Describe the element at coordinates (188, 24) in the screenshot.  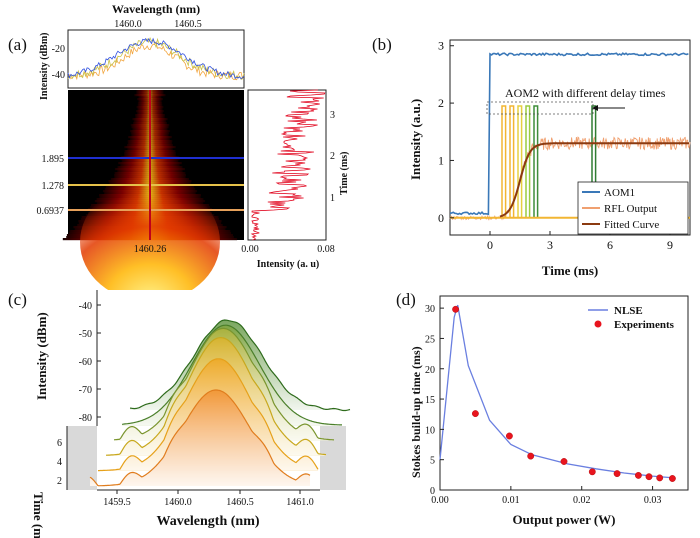
I see `spectrum-x-tick: 1460.5` at that location.